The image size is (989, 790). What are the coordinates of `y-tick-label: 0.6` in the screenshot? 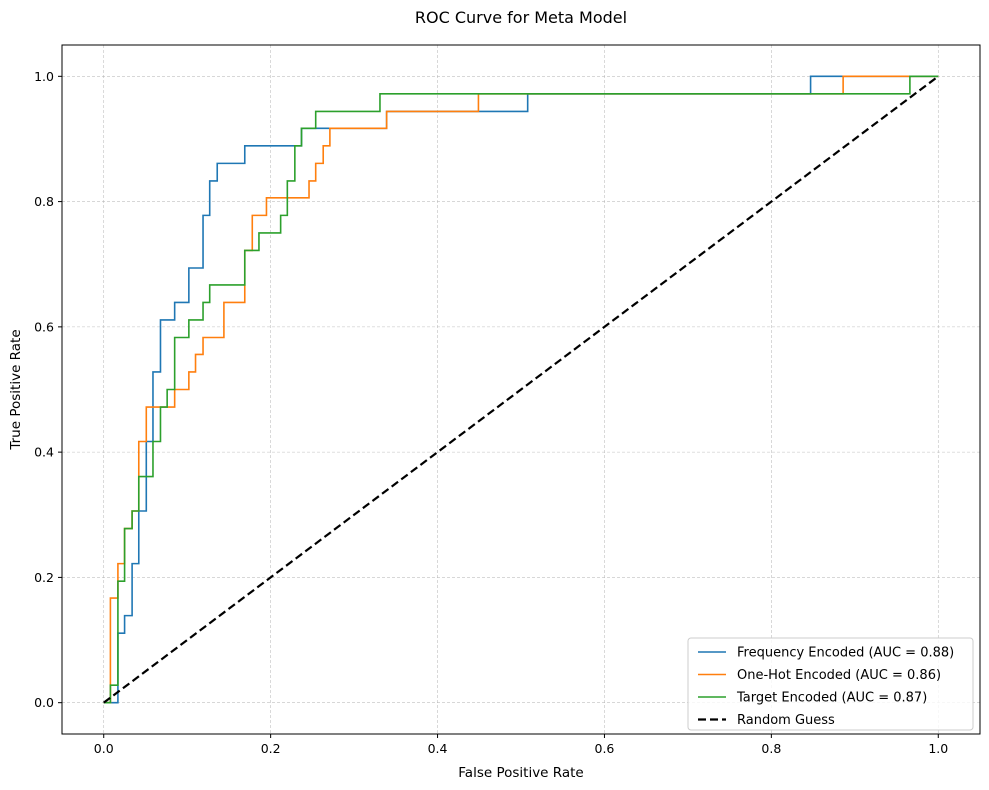 It's located at (44, 326).